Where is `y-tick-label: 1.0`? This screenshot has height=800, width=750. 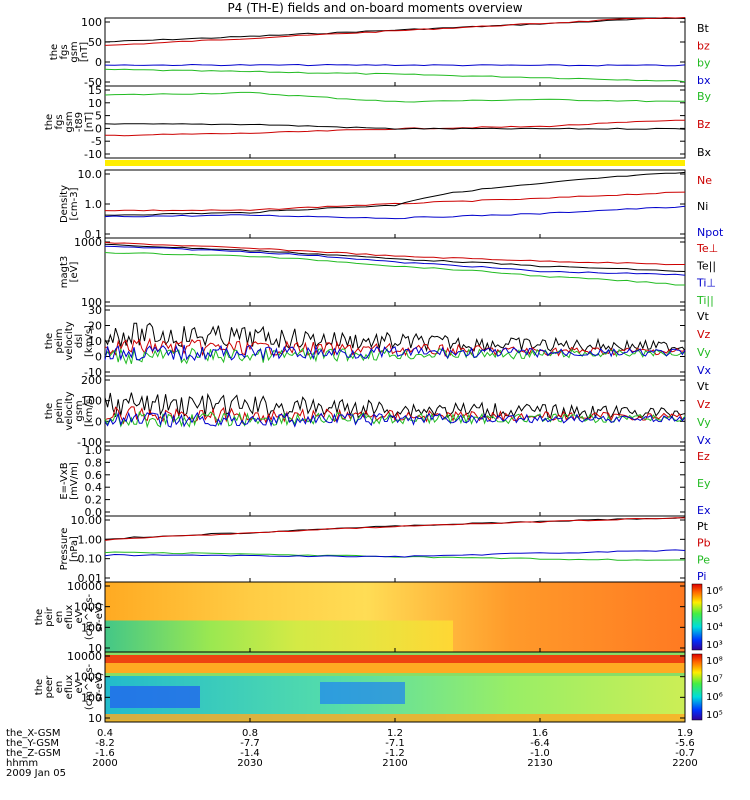
y-tick-label: 1.0 is located at coordinates (94, 450).